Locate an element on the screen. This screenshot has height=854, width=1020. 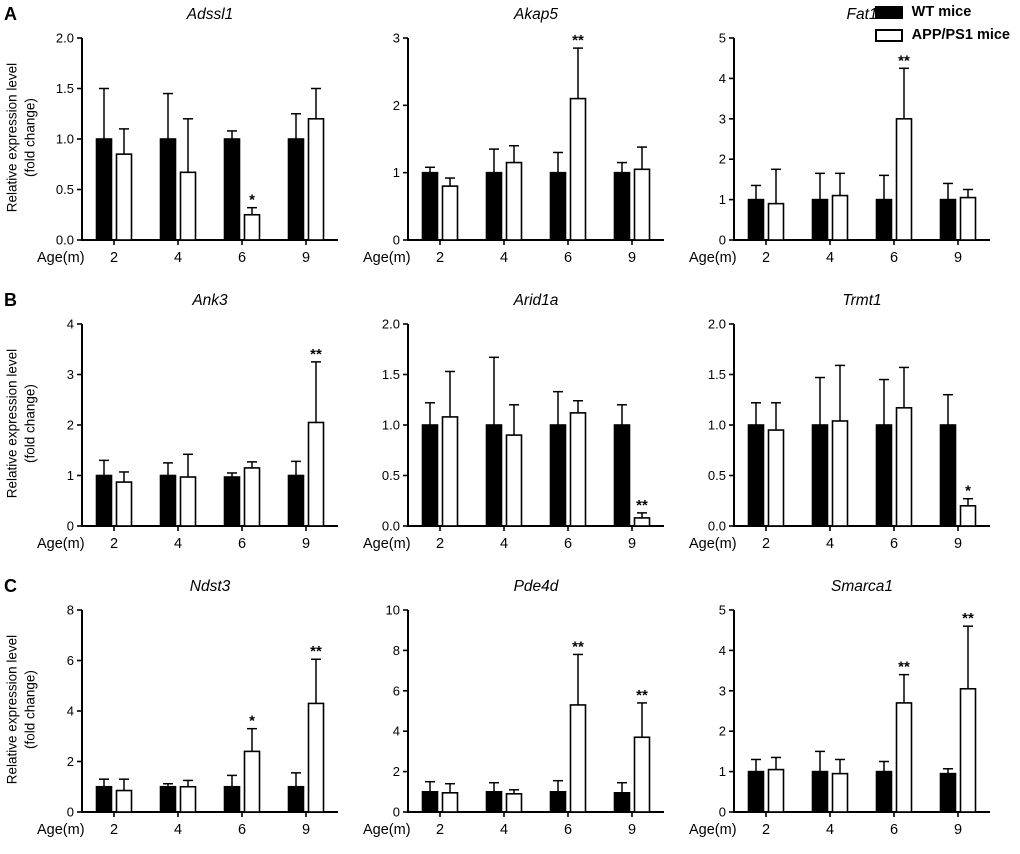
y-tick-label: 0 is located at coordinates (722, 812).